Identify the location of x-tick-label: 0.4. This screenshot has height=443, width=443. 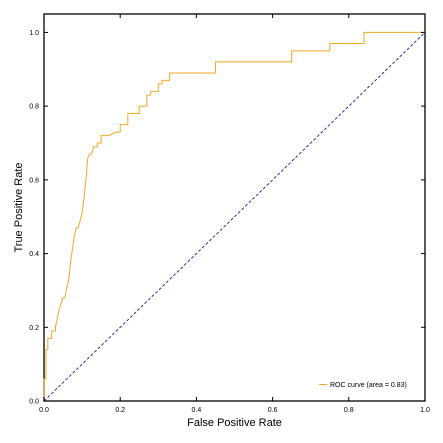
(197, 410).